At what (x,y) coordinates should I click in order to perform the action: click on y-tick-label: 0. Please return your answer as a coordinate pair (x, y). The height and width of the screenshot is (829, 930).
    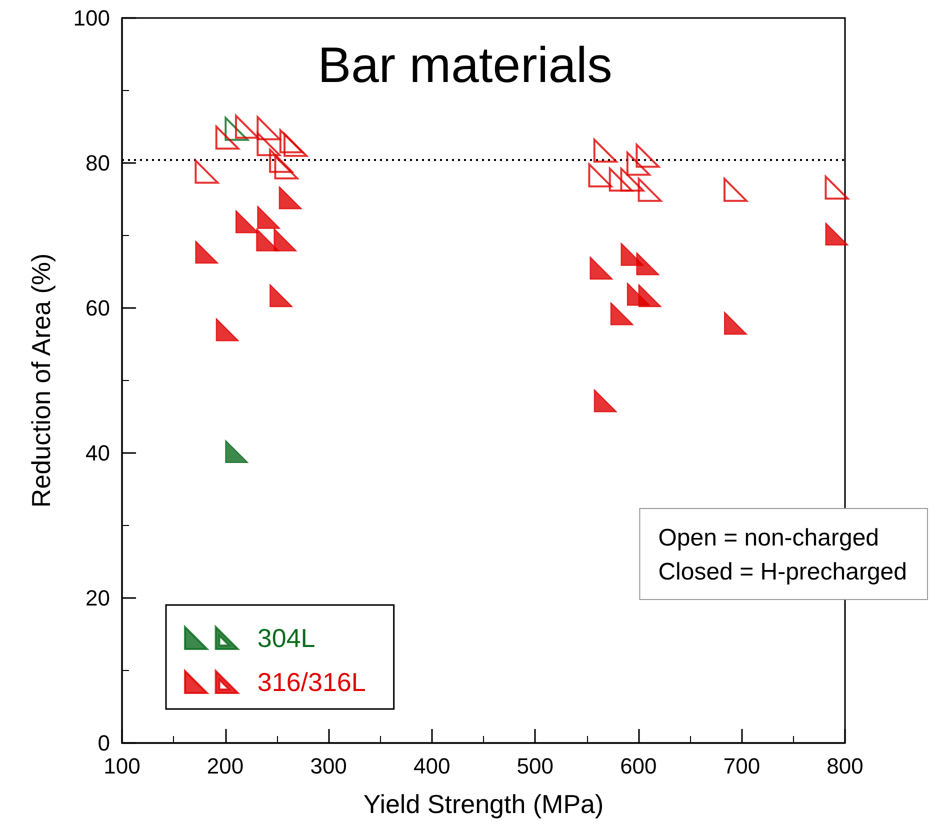
    Looking at the image, I should click on (104, 743).